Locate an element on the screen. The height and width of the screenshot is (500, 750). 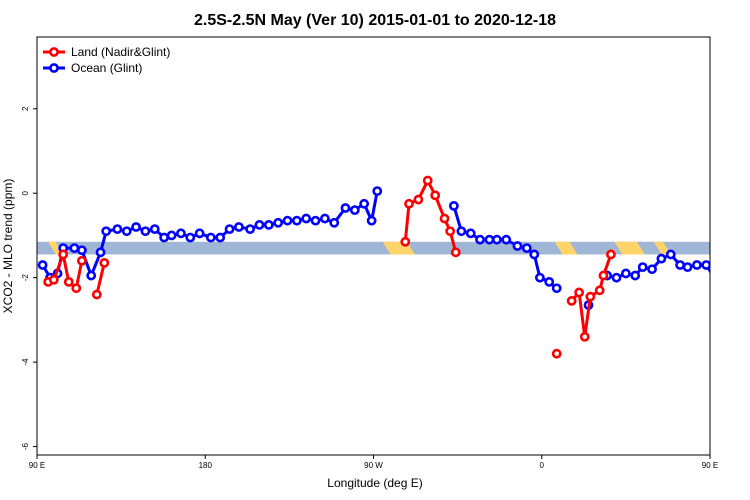
y-axis: 2 0 -2 -4 -6 is located at coordinates (29, 278).